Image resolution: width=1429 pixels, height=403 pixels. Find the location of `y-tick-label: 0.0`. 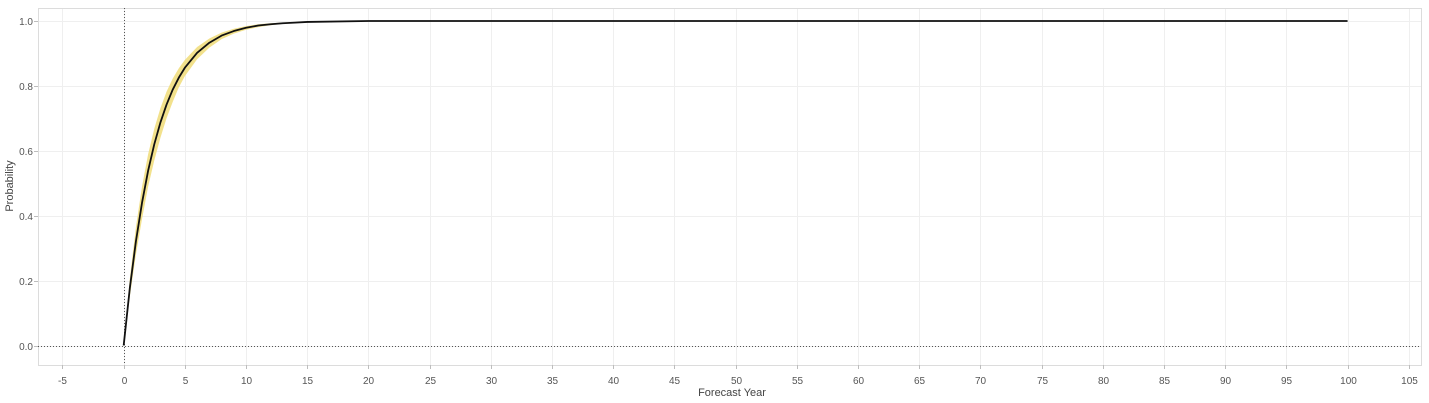

y-tick-label: 0.0 is located at coordinates (26, 347).